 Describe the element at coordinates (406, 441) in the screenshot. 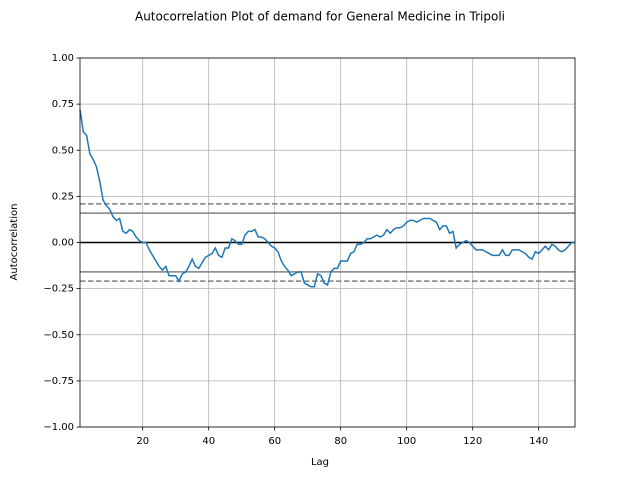

I see `x-tick-label: 100` at that location.